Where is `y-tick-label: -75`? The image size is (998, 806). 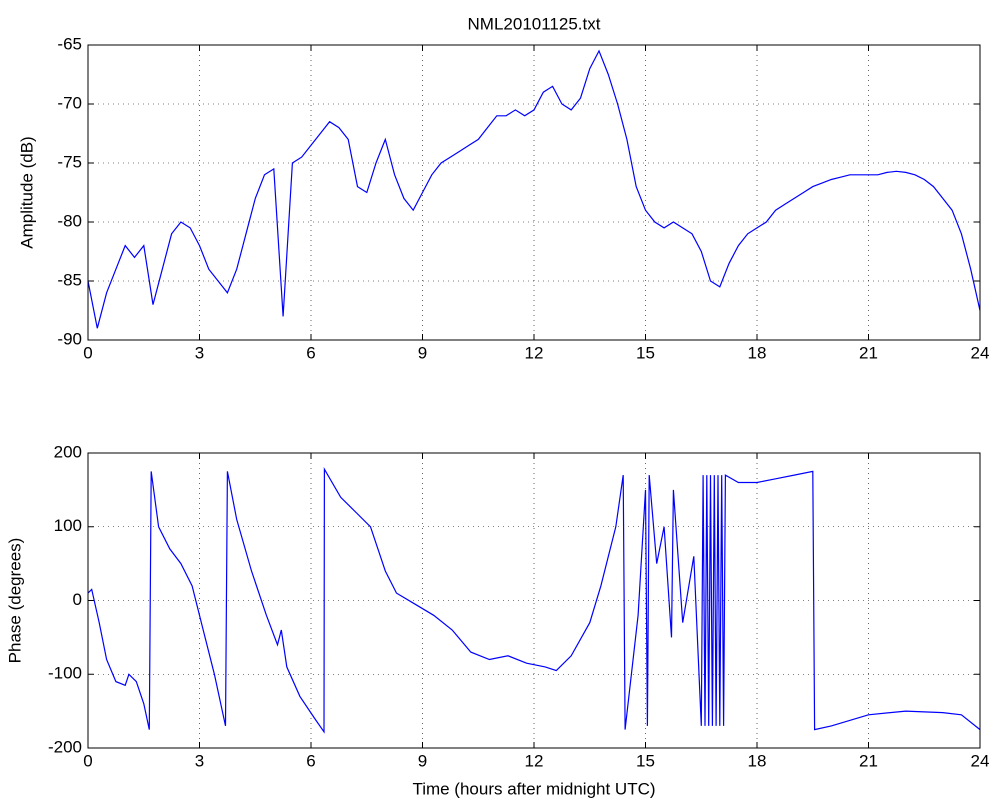
y-tick-label: -75 is located at coordinates (69, 161).